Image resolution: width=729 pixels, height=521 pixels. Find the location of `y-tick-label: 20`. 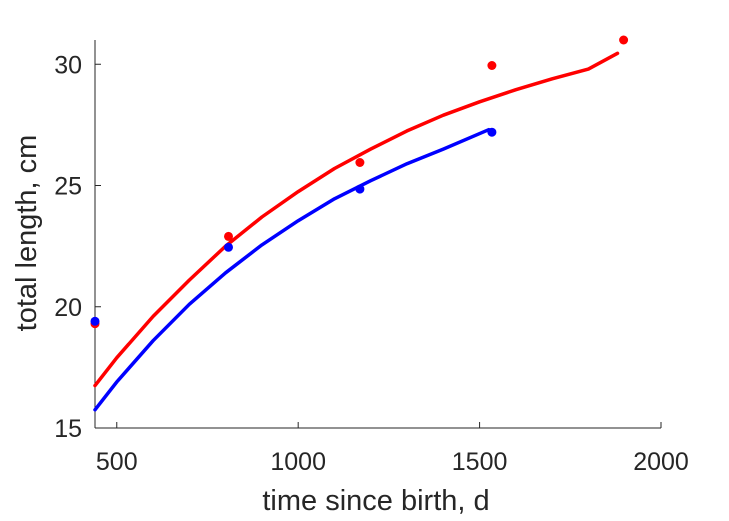

y-tick-label: 20 is located at coordinates (68, 308).